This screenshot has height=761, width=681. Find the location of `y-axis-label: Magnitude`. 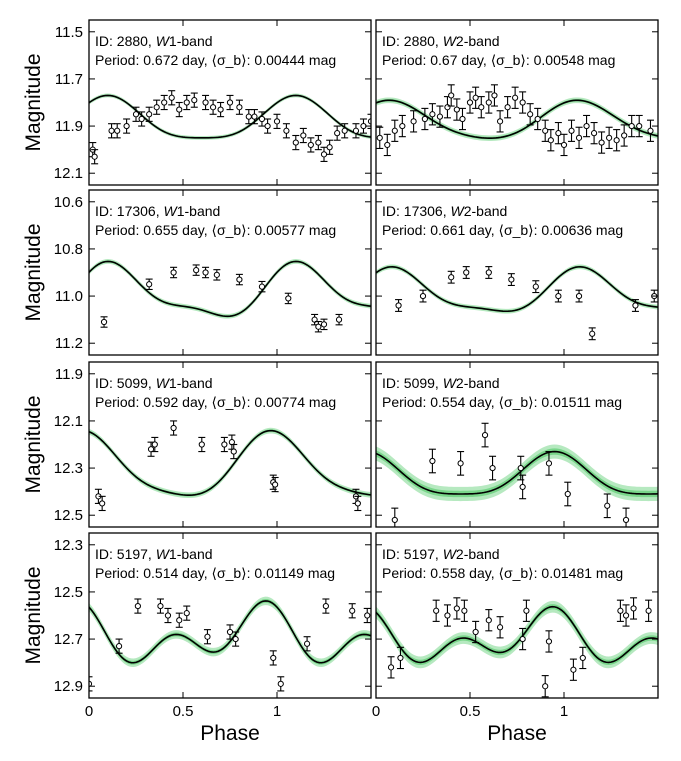

y-axis-label: Magnitude is located at coordinates (33, 444).